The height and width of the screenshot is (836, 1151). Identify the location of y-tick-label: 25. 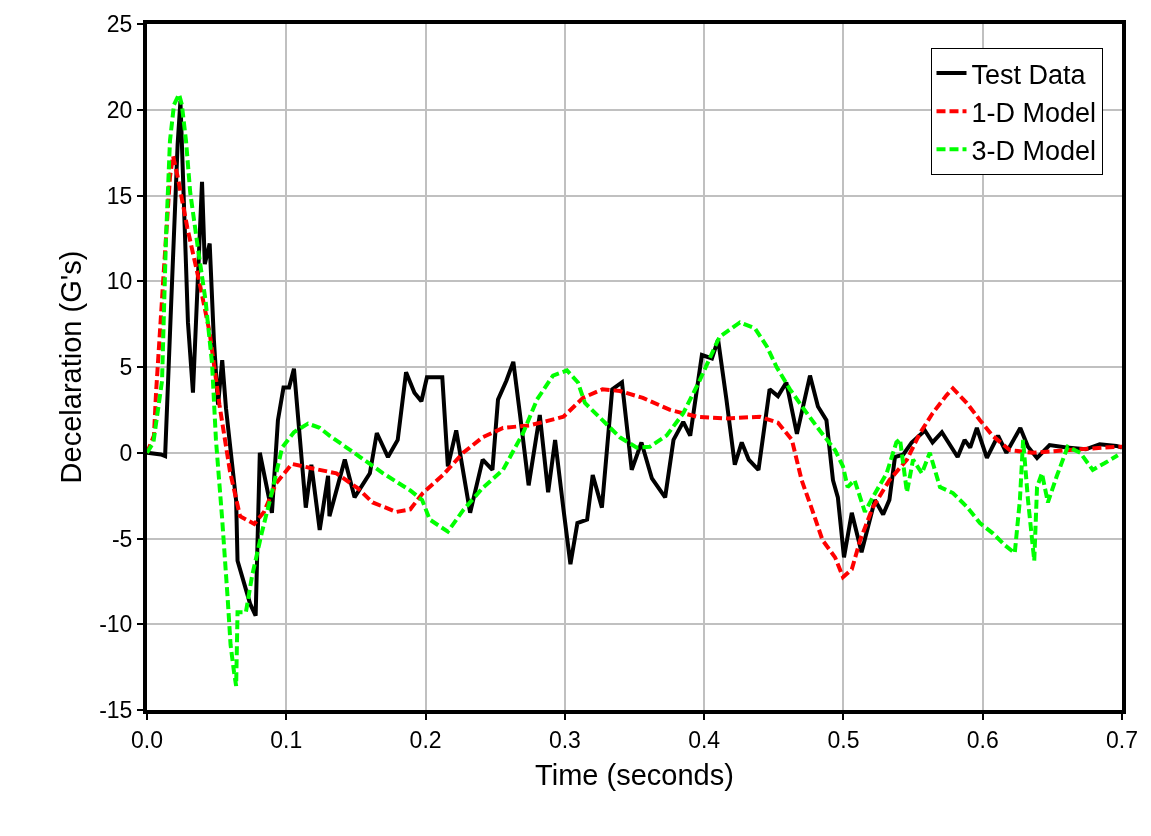
(119, 24).